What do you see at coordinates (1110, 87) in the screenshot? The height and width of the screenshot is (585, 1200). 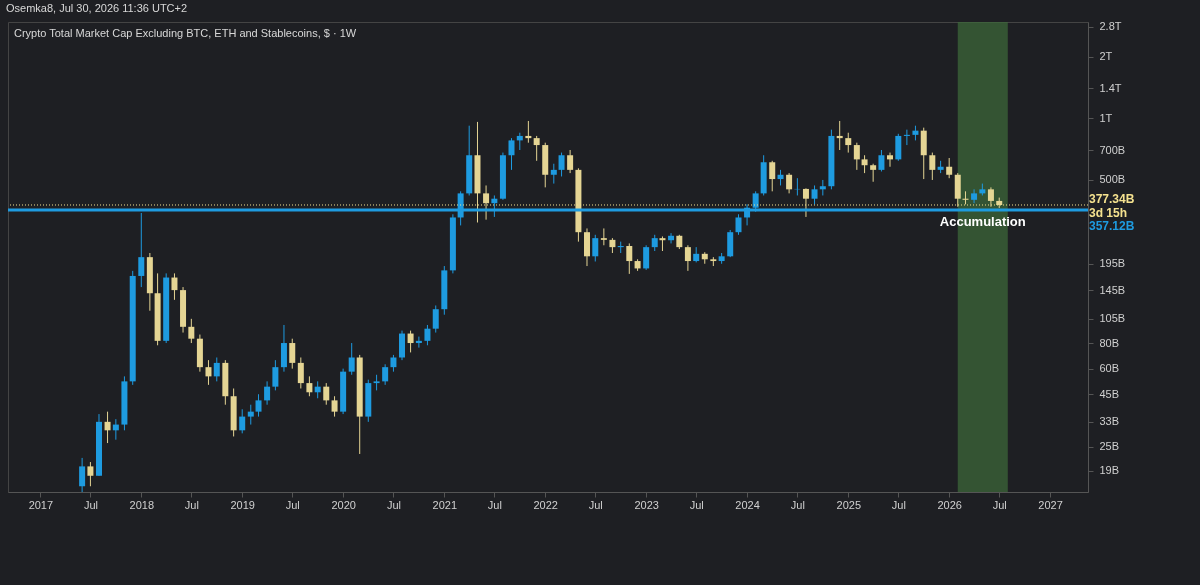 I see `y-tick-label: 1.4T` at bounding box center [1110, 87].